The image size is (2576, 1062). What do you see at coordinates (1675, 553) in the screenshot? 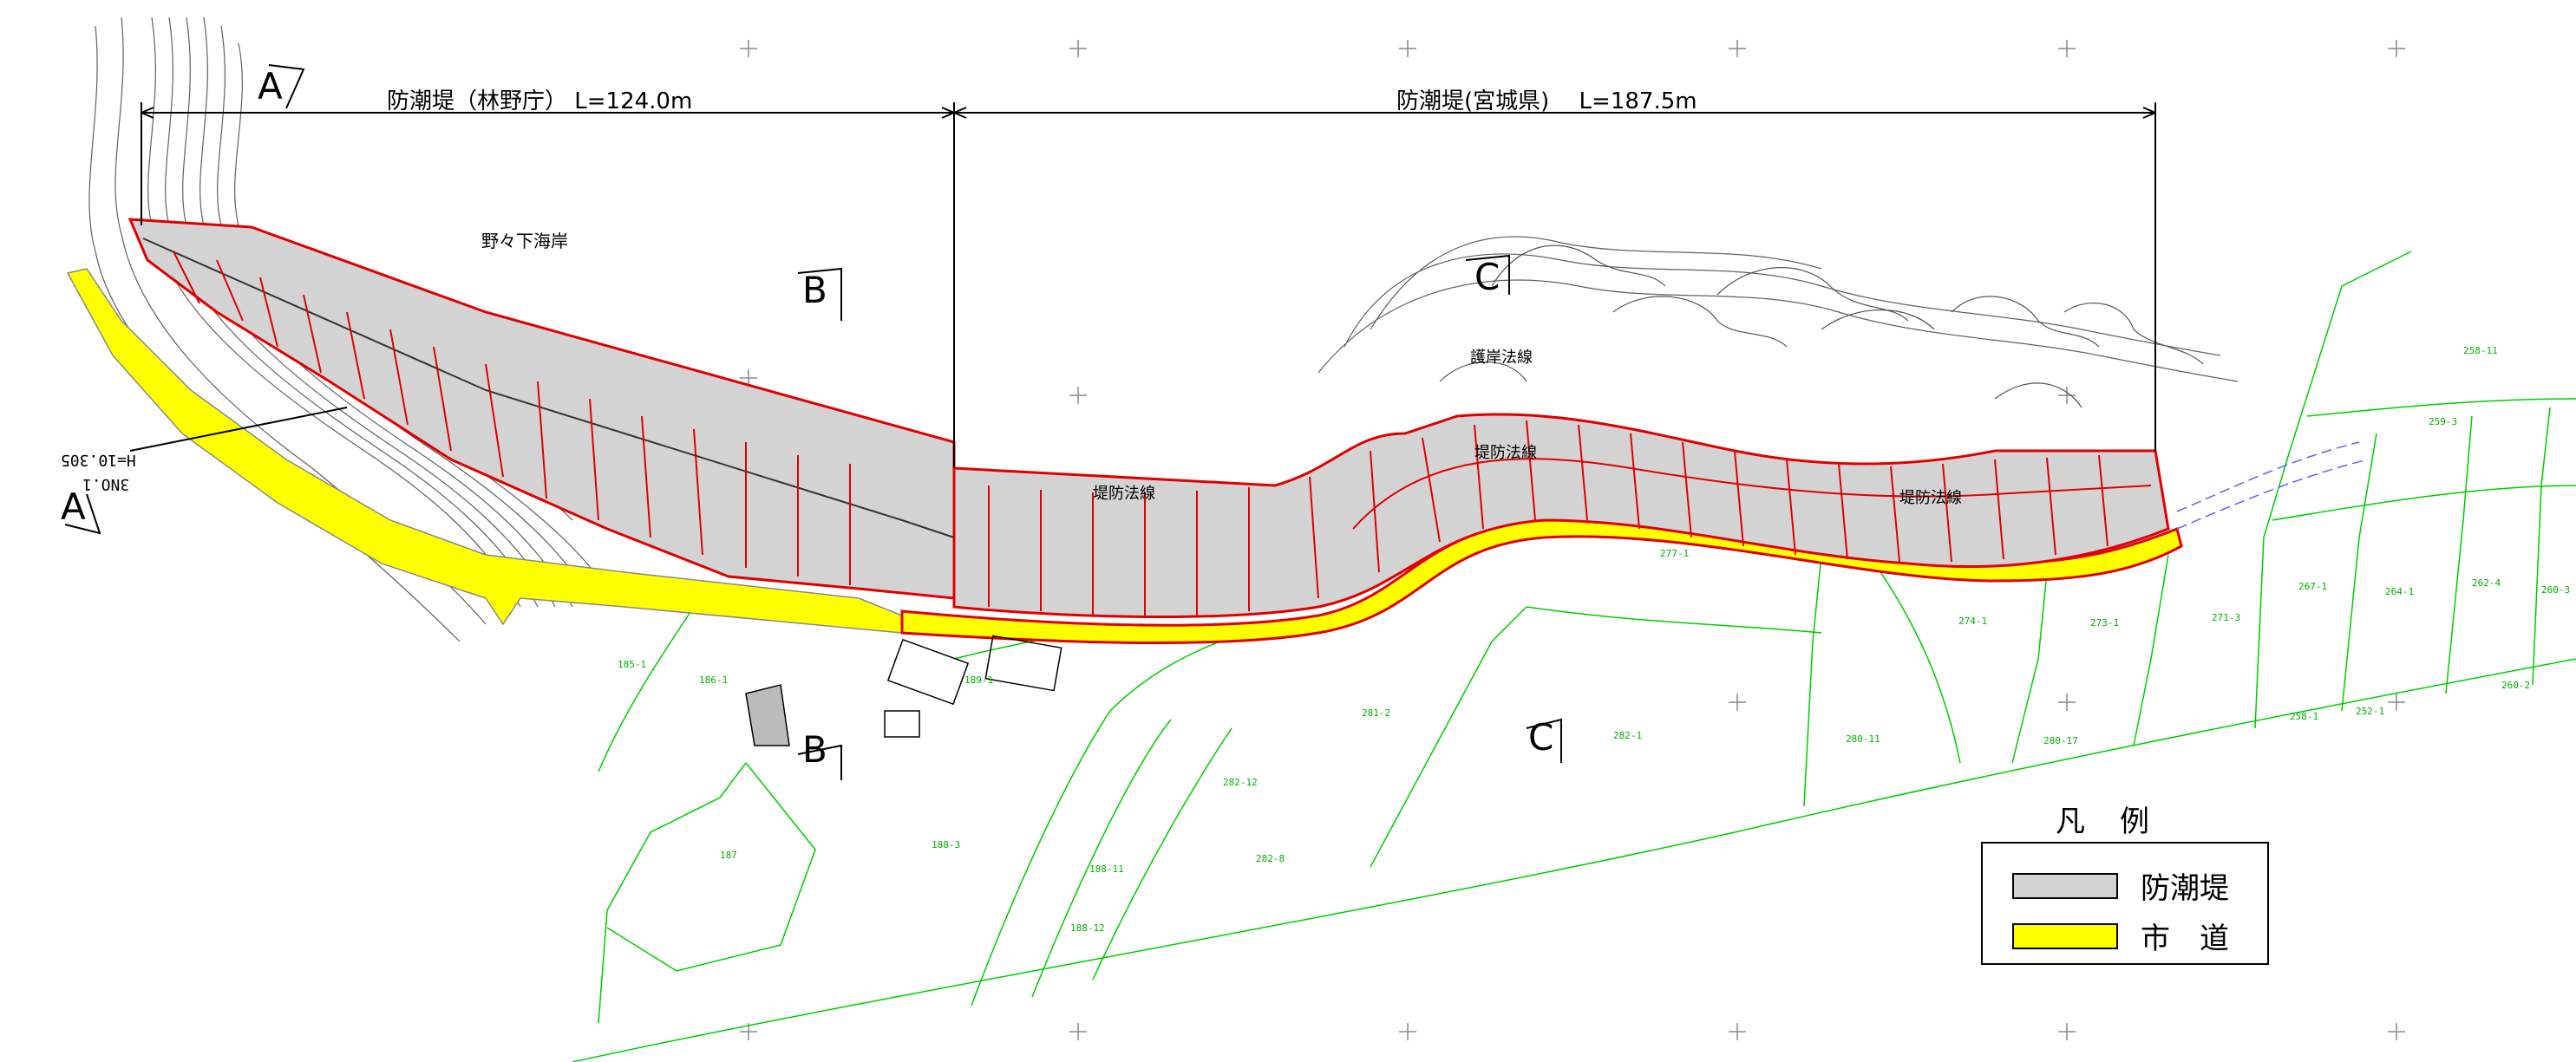
I see `parcel-label: 277-1` at bounding box center [1675, 553].